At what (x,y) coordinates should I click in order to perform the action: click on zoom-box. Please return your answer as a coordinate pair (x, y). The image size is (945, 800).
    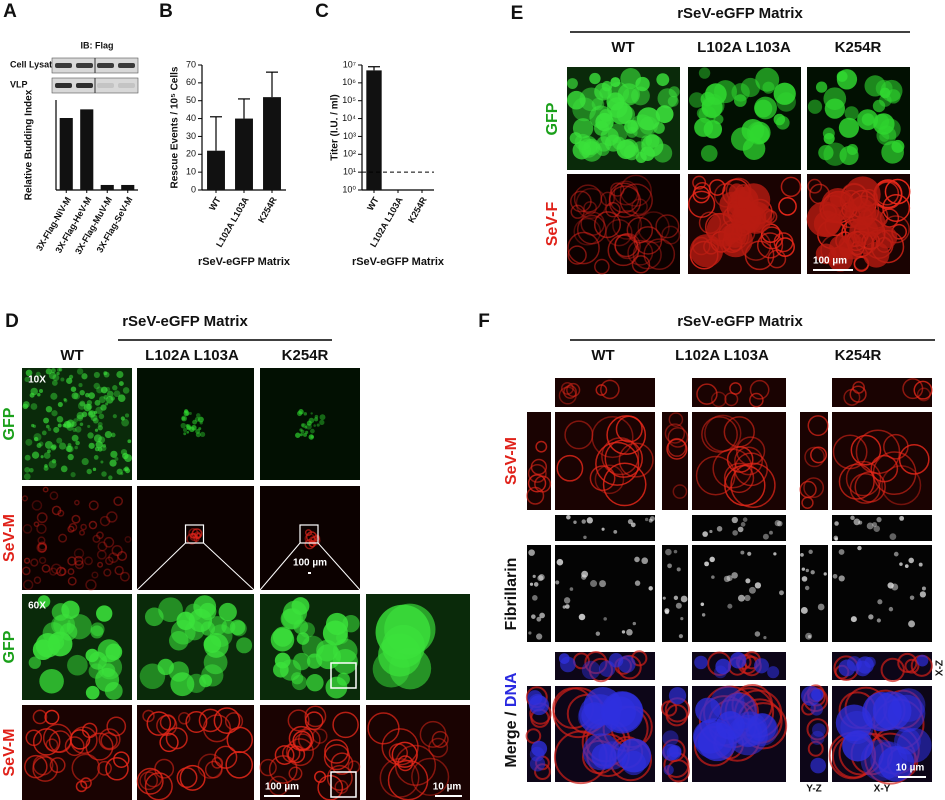
    Looking at the image, I should click on (194, 534).